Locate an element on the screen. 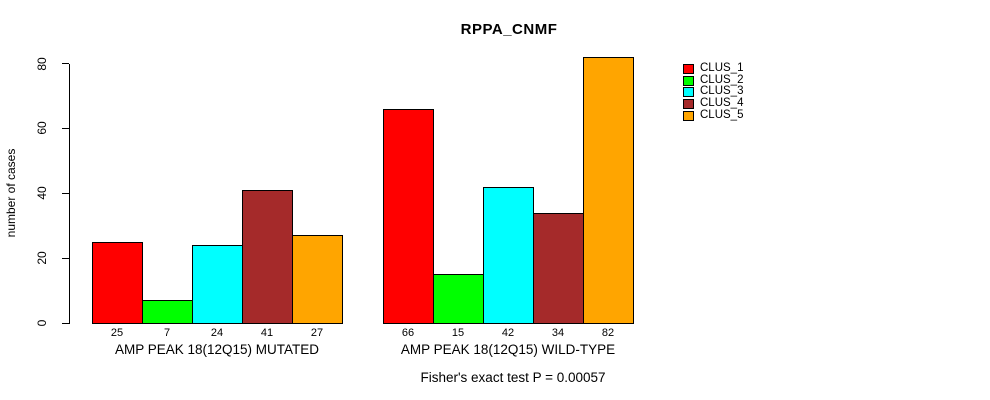  legend-item-clus_3: CLUS_3 is located at coordinates (713, 92).